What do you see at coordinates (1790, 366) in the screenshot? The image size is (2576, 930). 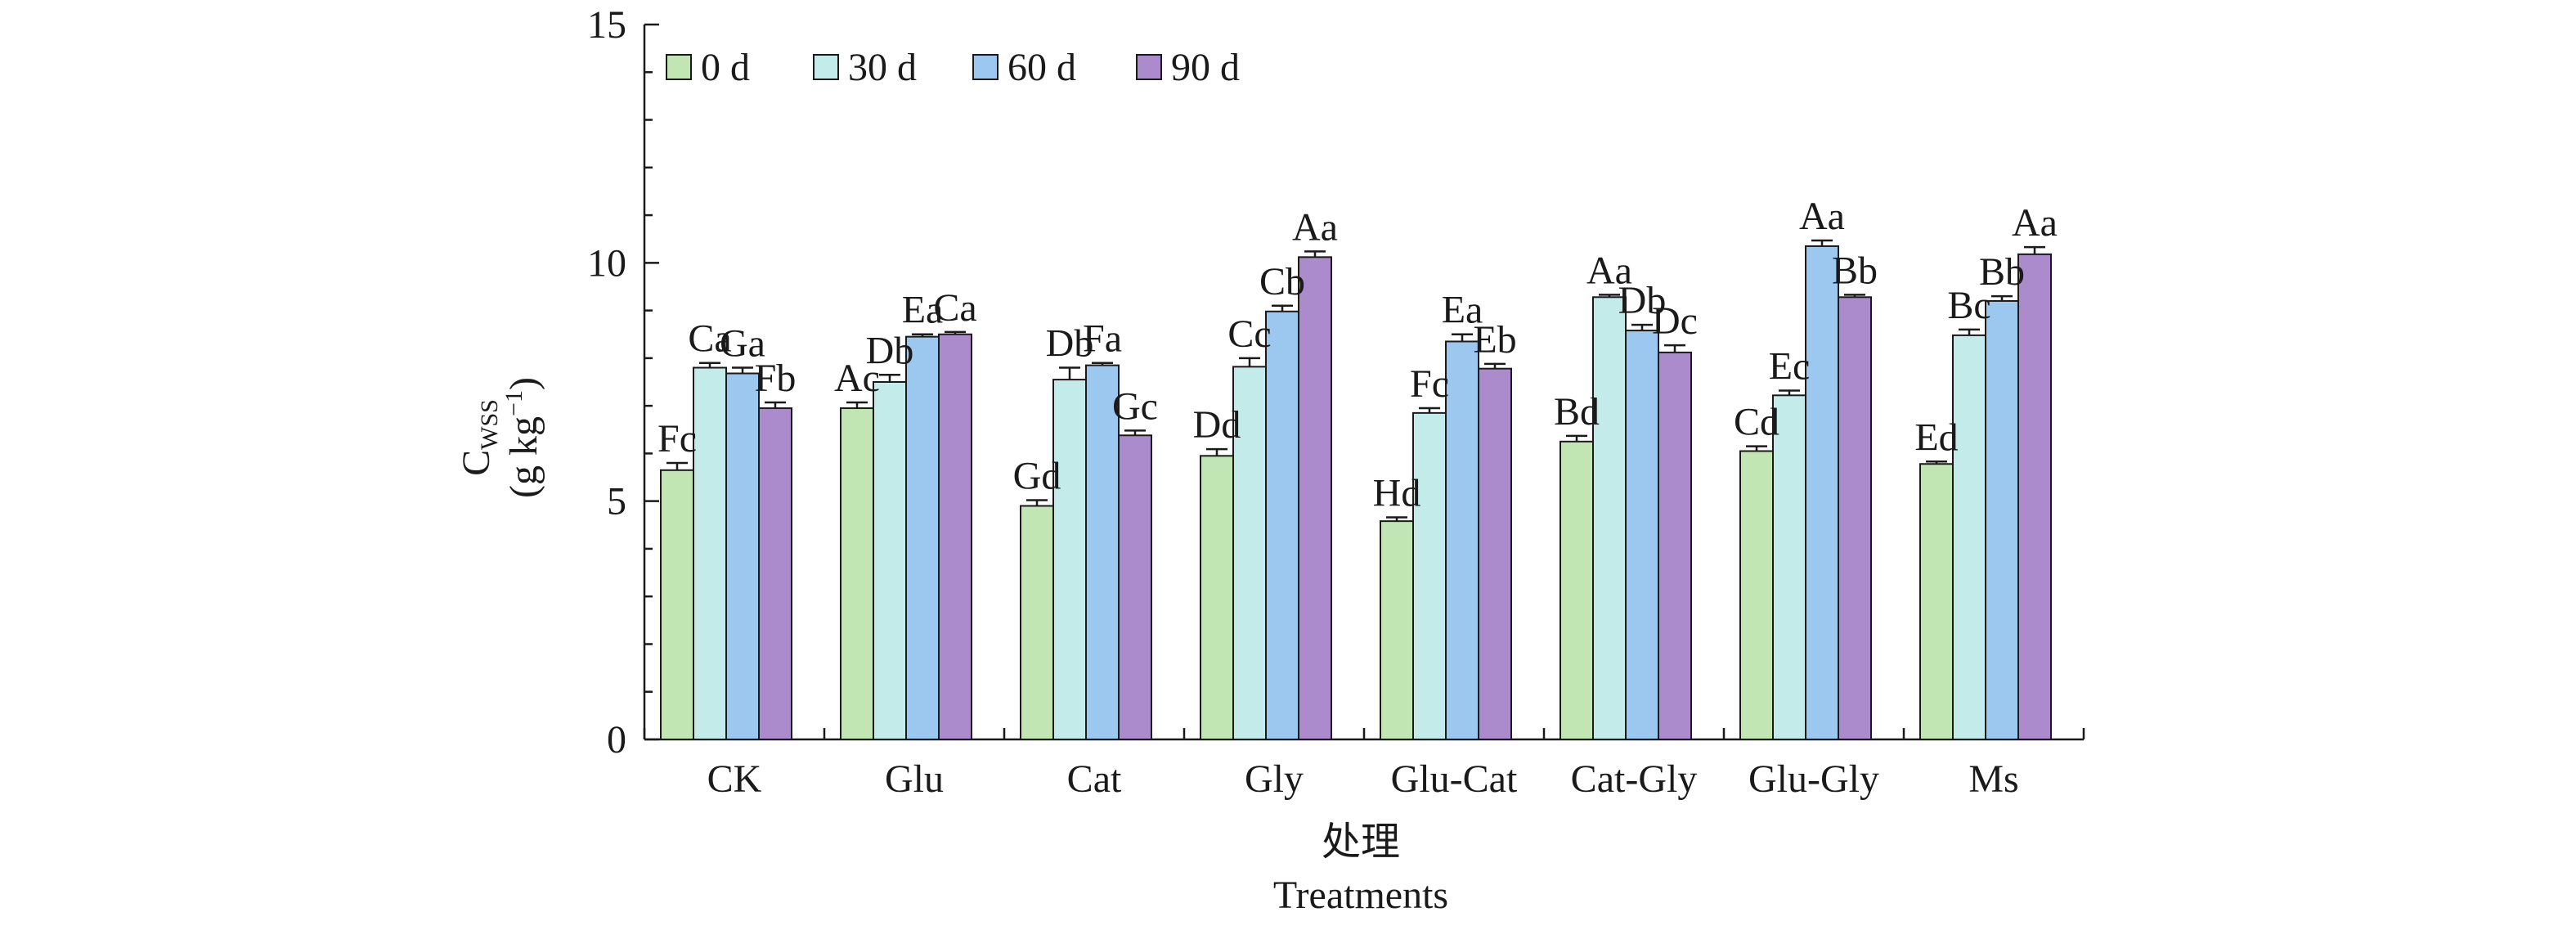 I see `significance-label: Ec` at bounding box center [1790, 366].